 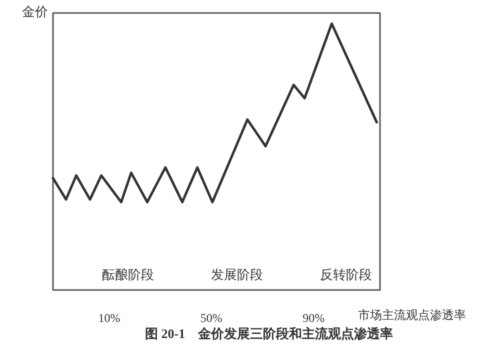 What do you see at coordinates (346, 274) in the screenshot?
I see `annotation: 反转阶段` at bounding box center [346, 274].